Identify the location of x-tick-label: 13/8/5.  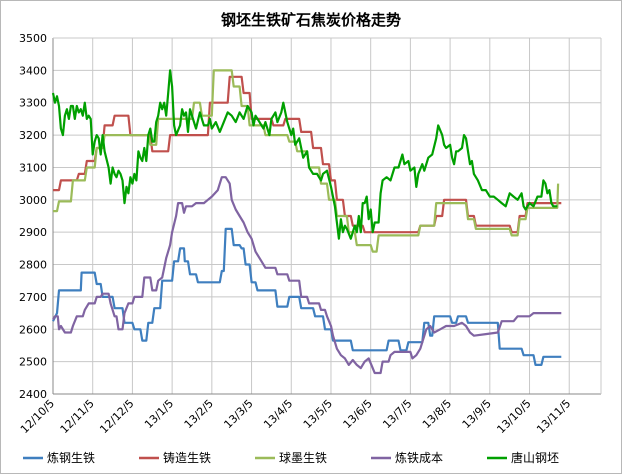
(437, 414).